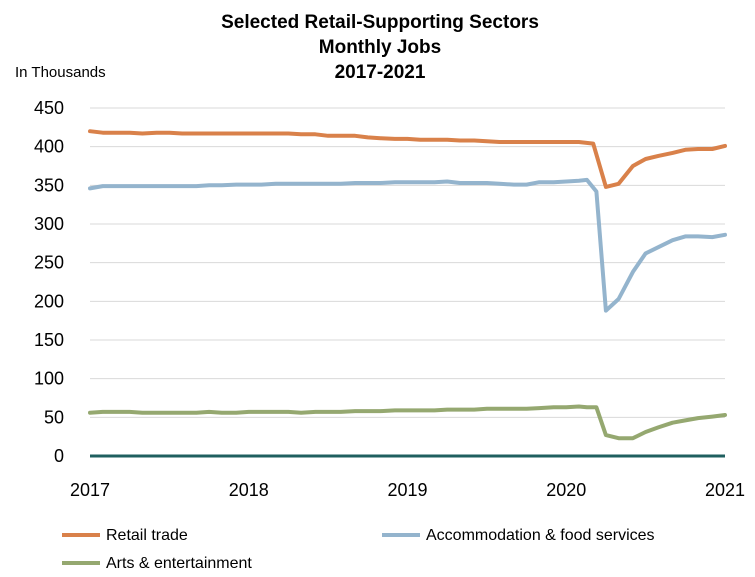  Describe the element at coordinates (49, 224) in the screenshot. I see `y-tick-label-300: 300` at that location.